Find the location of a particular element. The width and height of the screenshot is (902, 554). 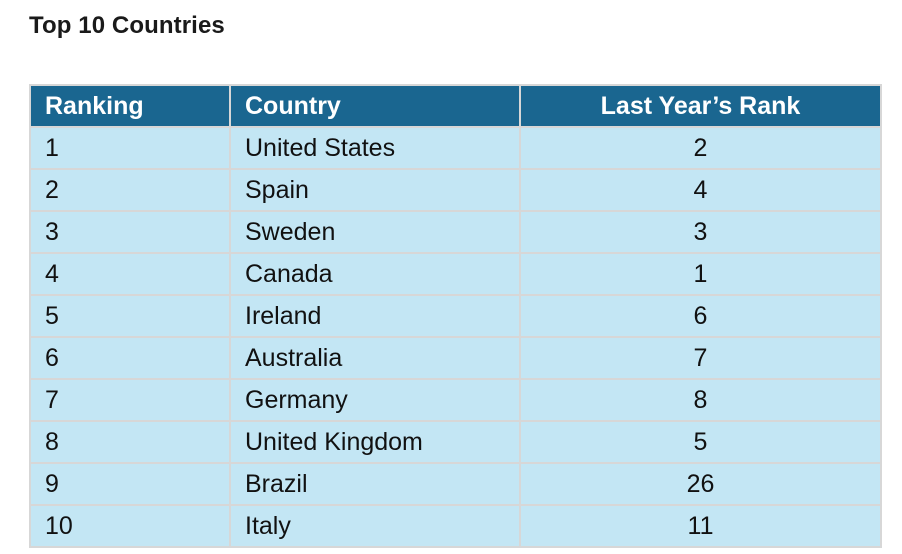

last-year-rank-cell: 6 is located at coordinates (700, 316).